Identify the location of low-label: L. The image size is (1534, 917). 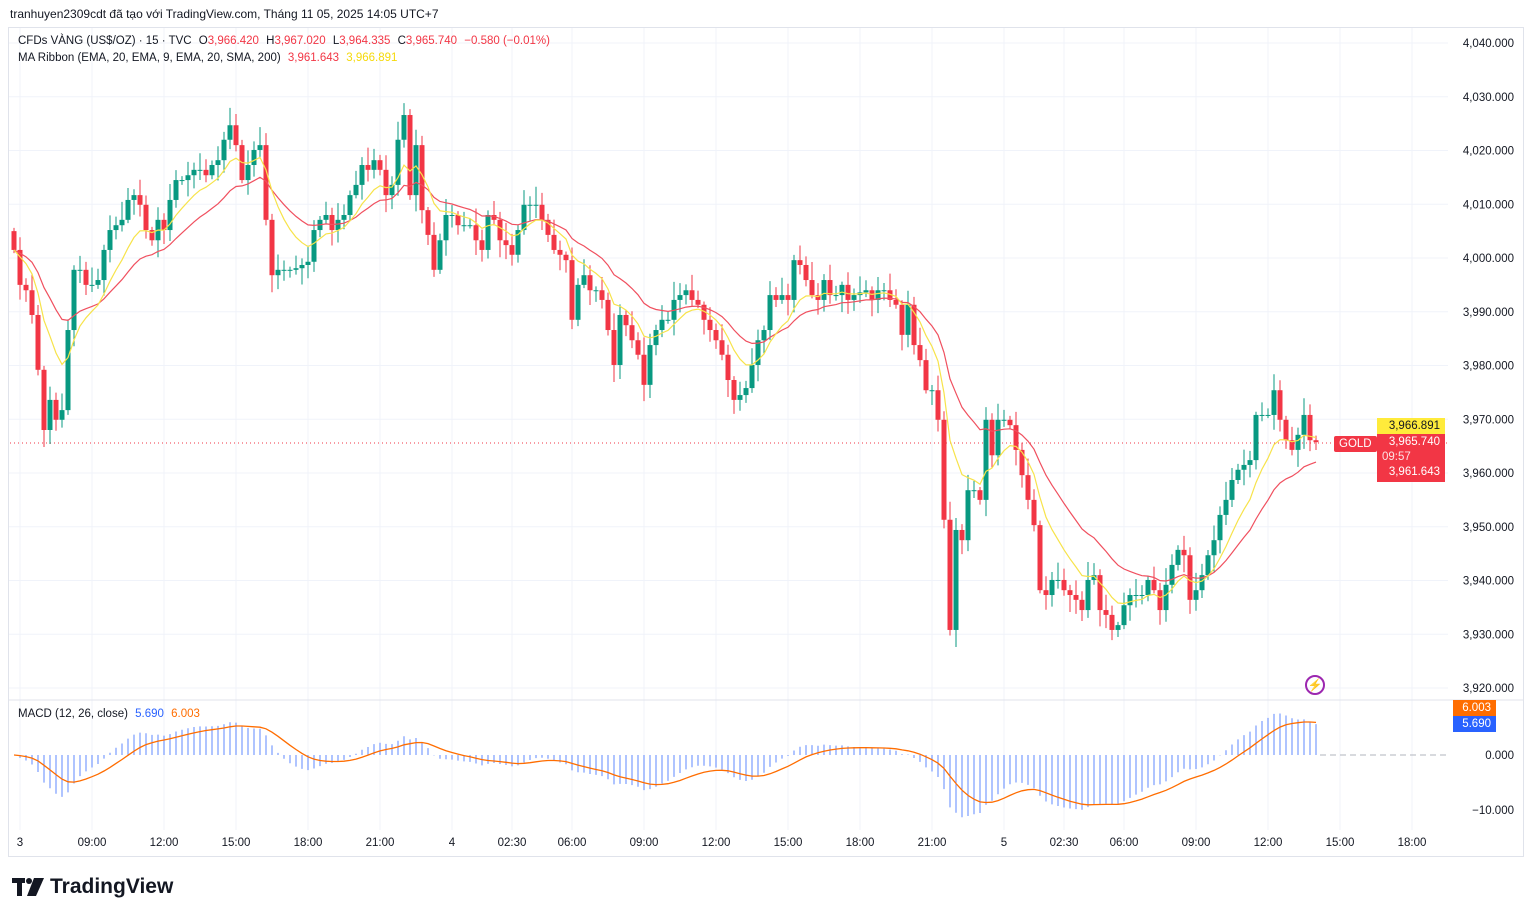
(336, 41).